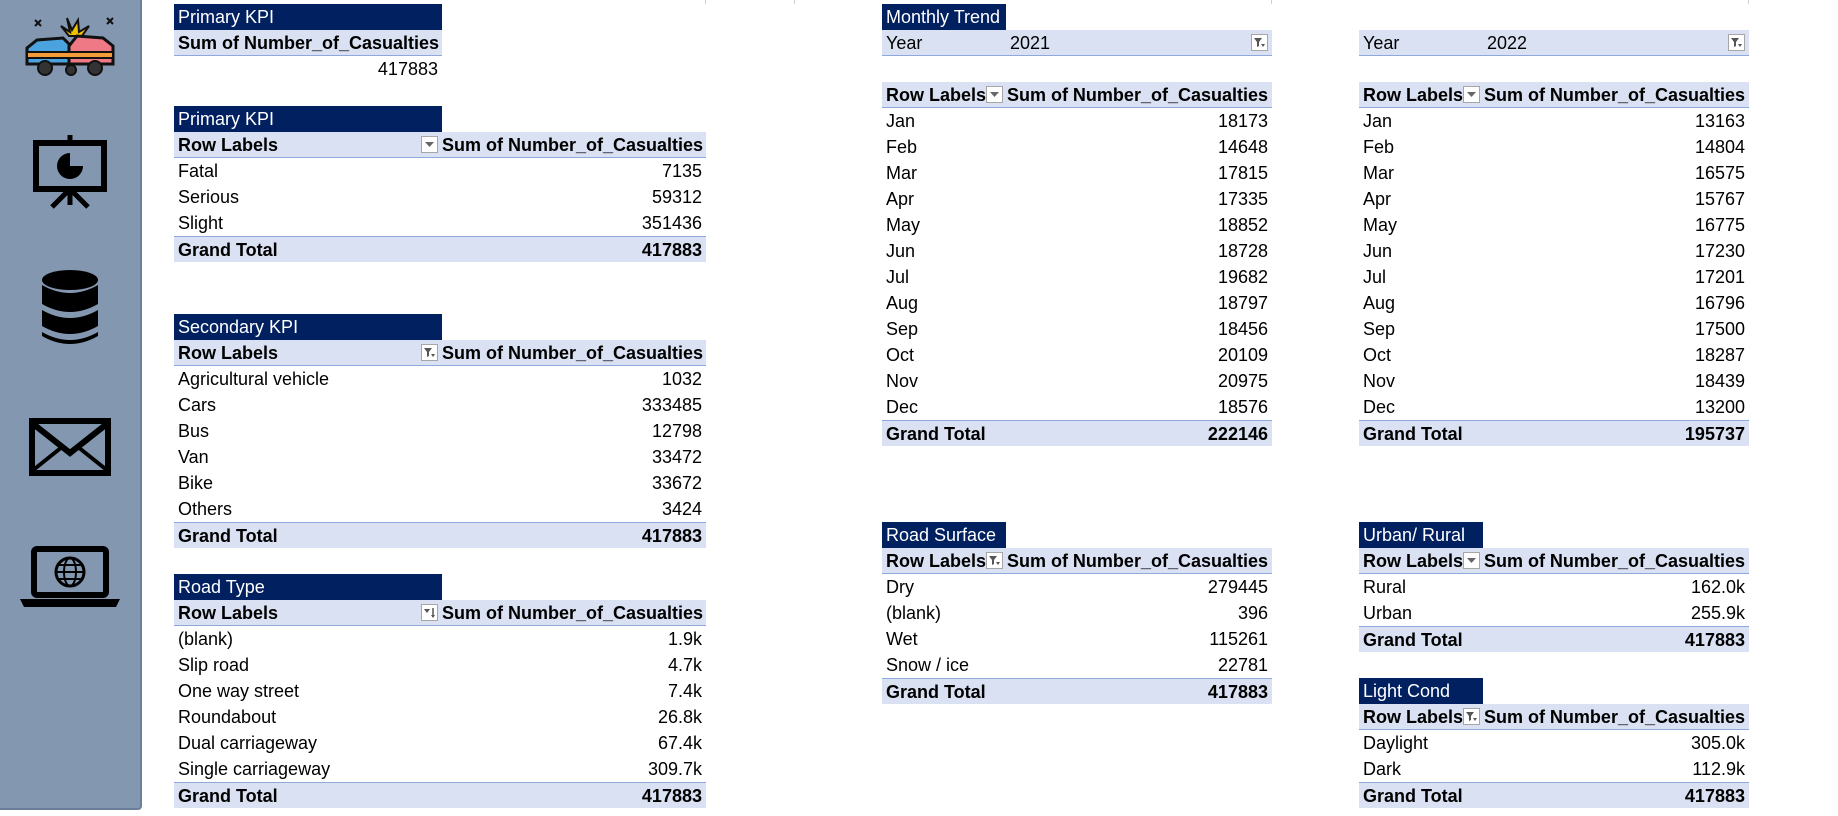 The image size is (1838, 816). I want to click on table-row: Feb 14648, so click(1077, 147).